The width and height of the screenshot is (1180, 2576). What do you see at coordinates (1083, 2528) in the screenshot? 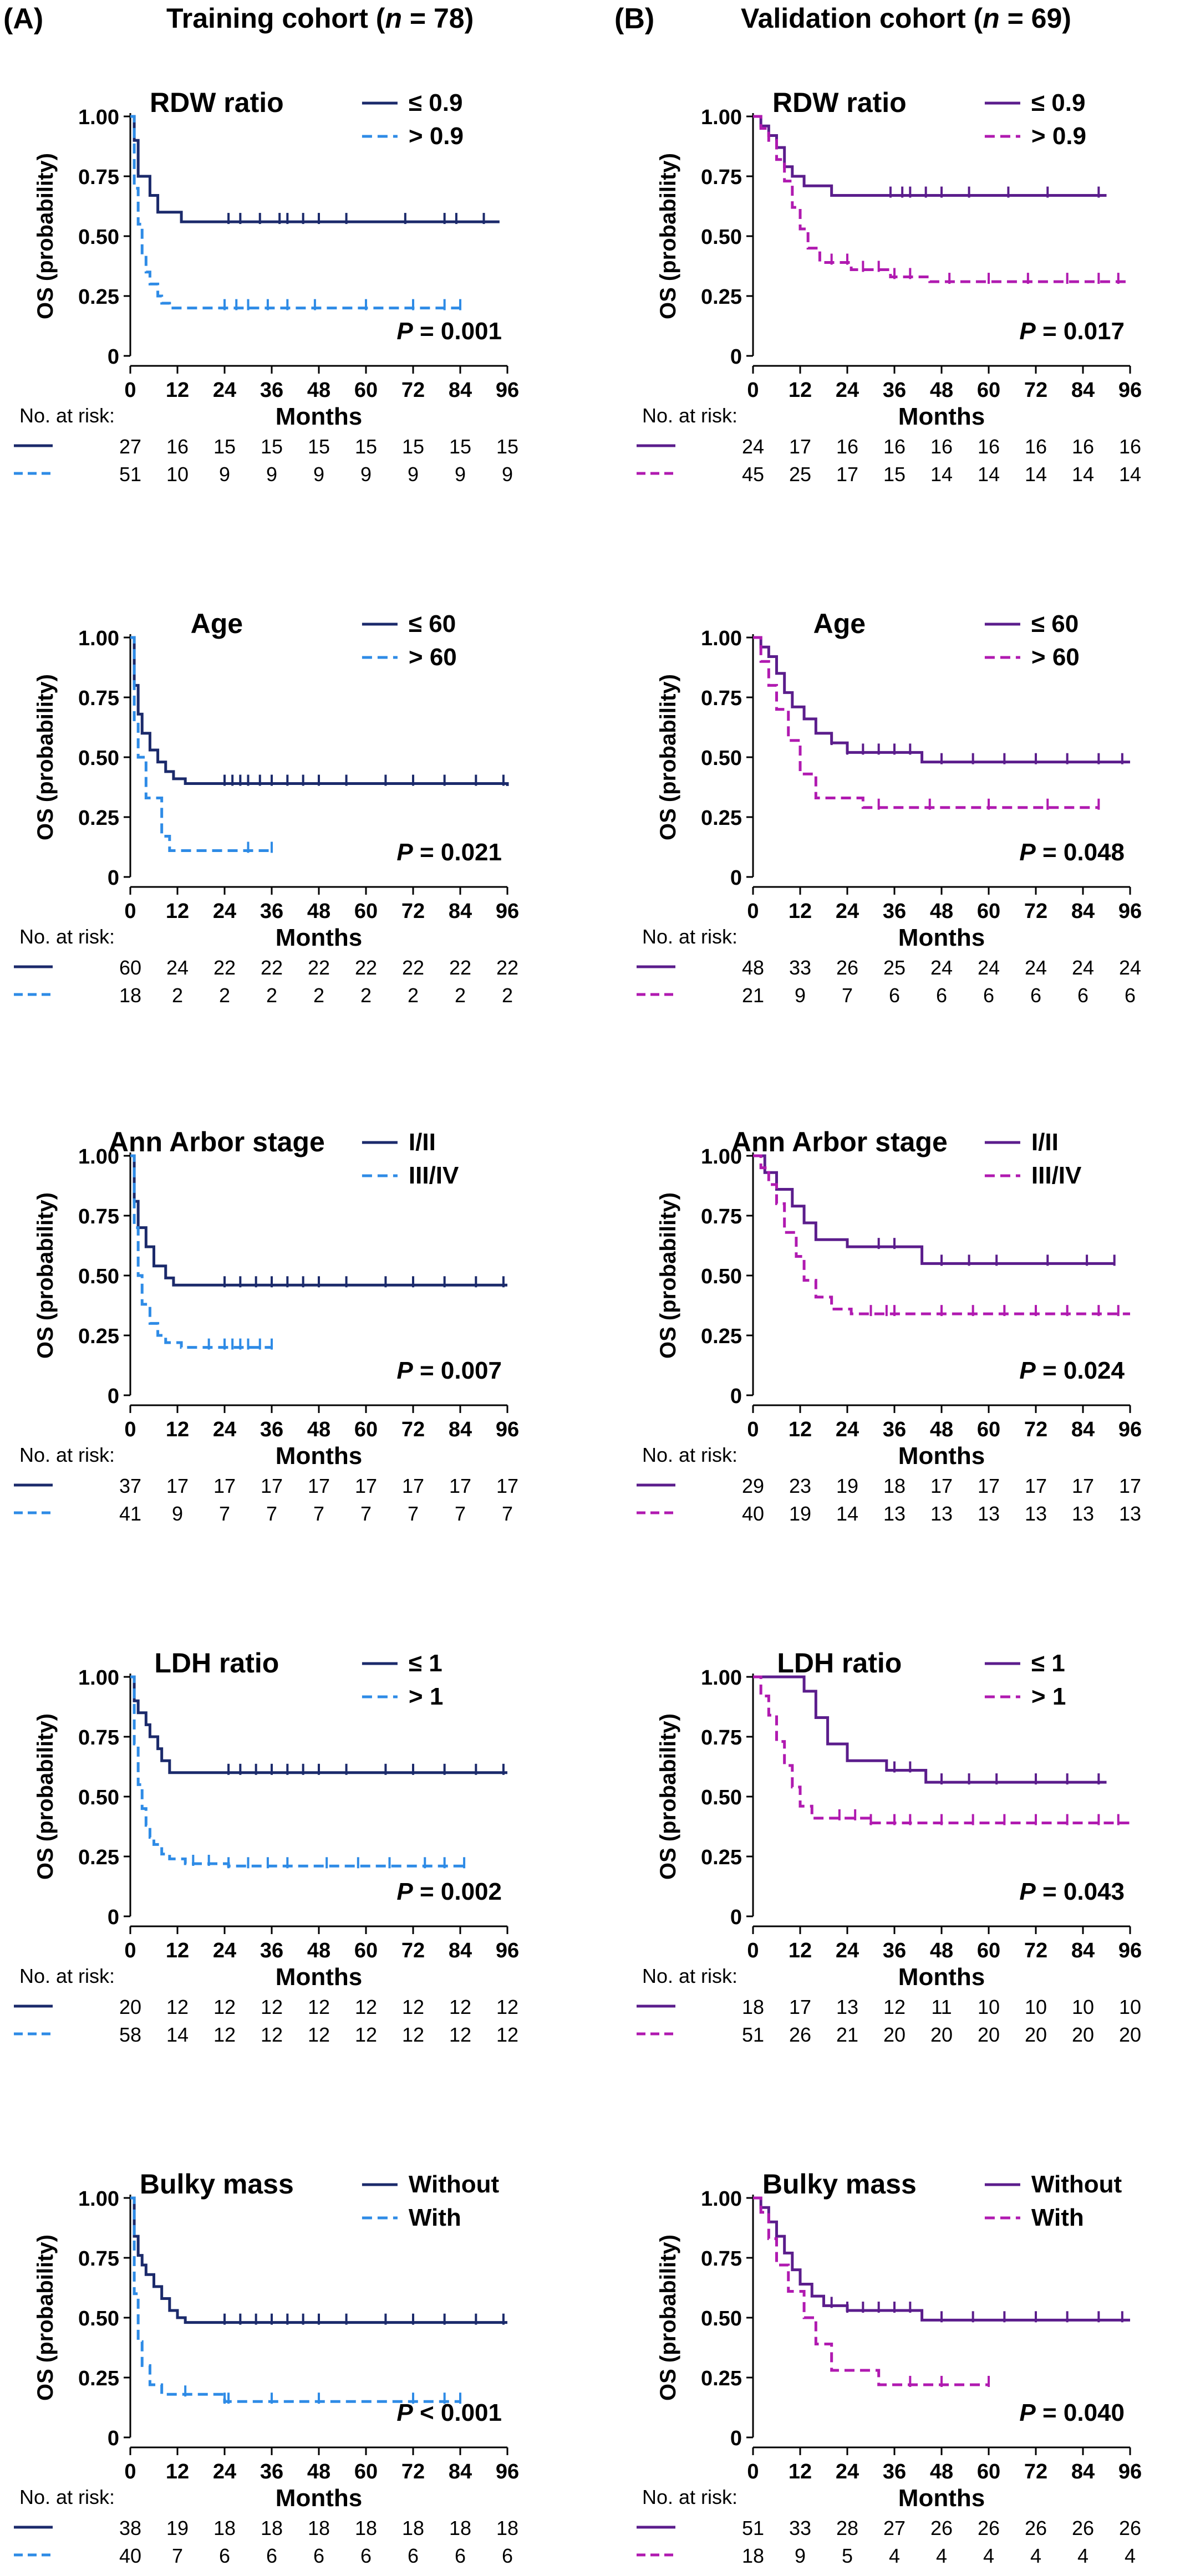
I see `risk-count: 26` at bounding box center [1083, 2528].